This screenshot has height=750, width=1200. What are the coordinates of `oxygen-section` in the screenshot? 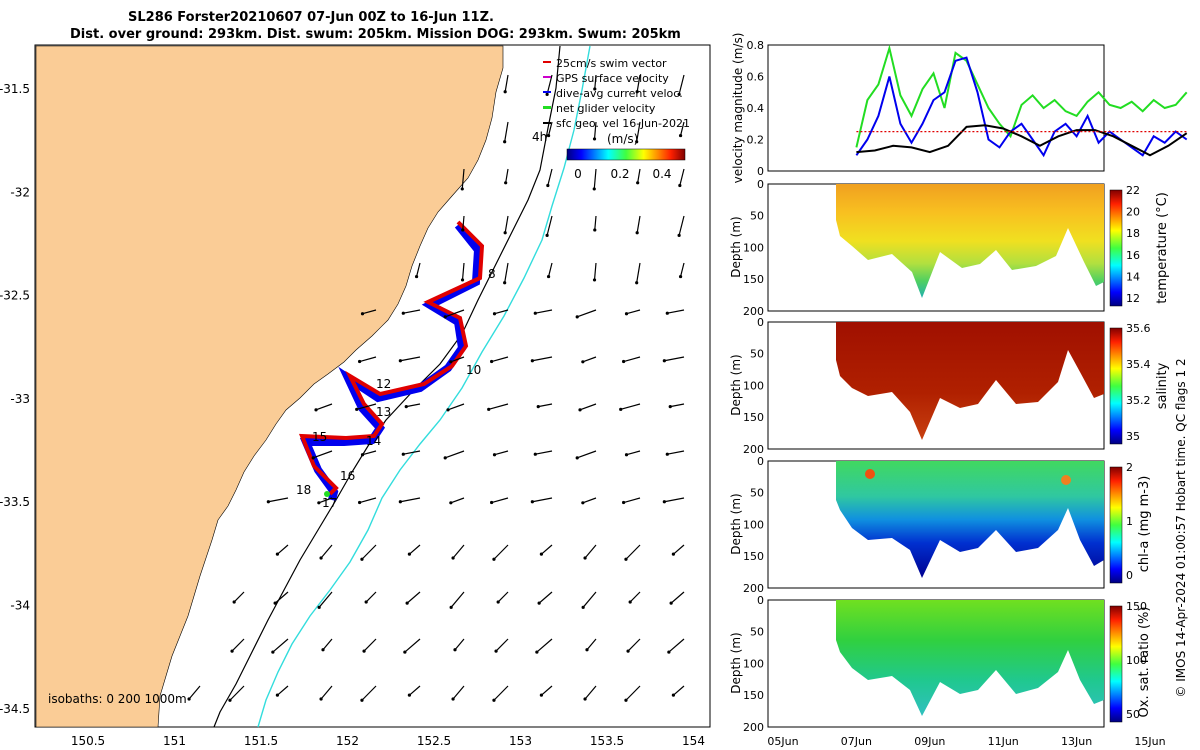 It's located at (970, 658).